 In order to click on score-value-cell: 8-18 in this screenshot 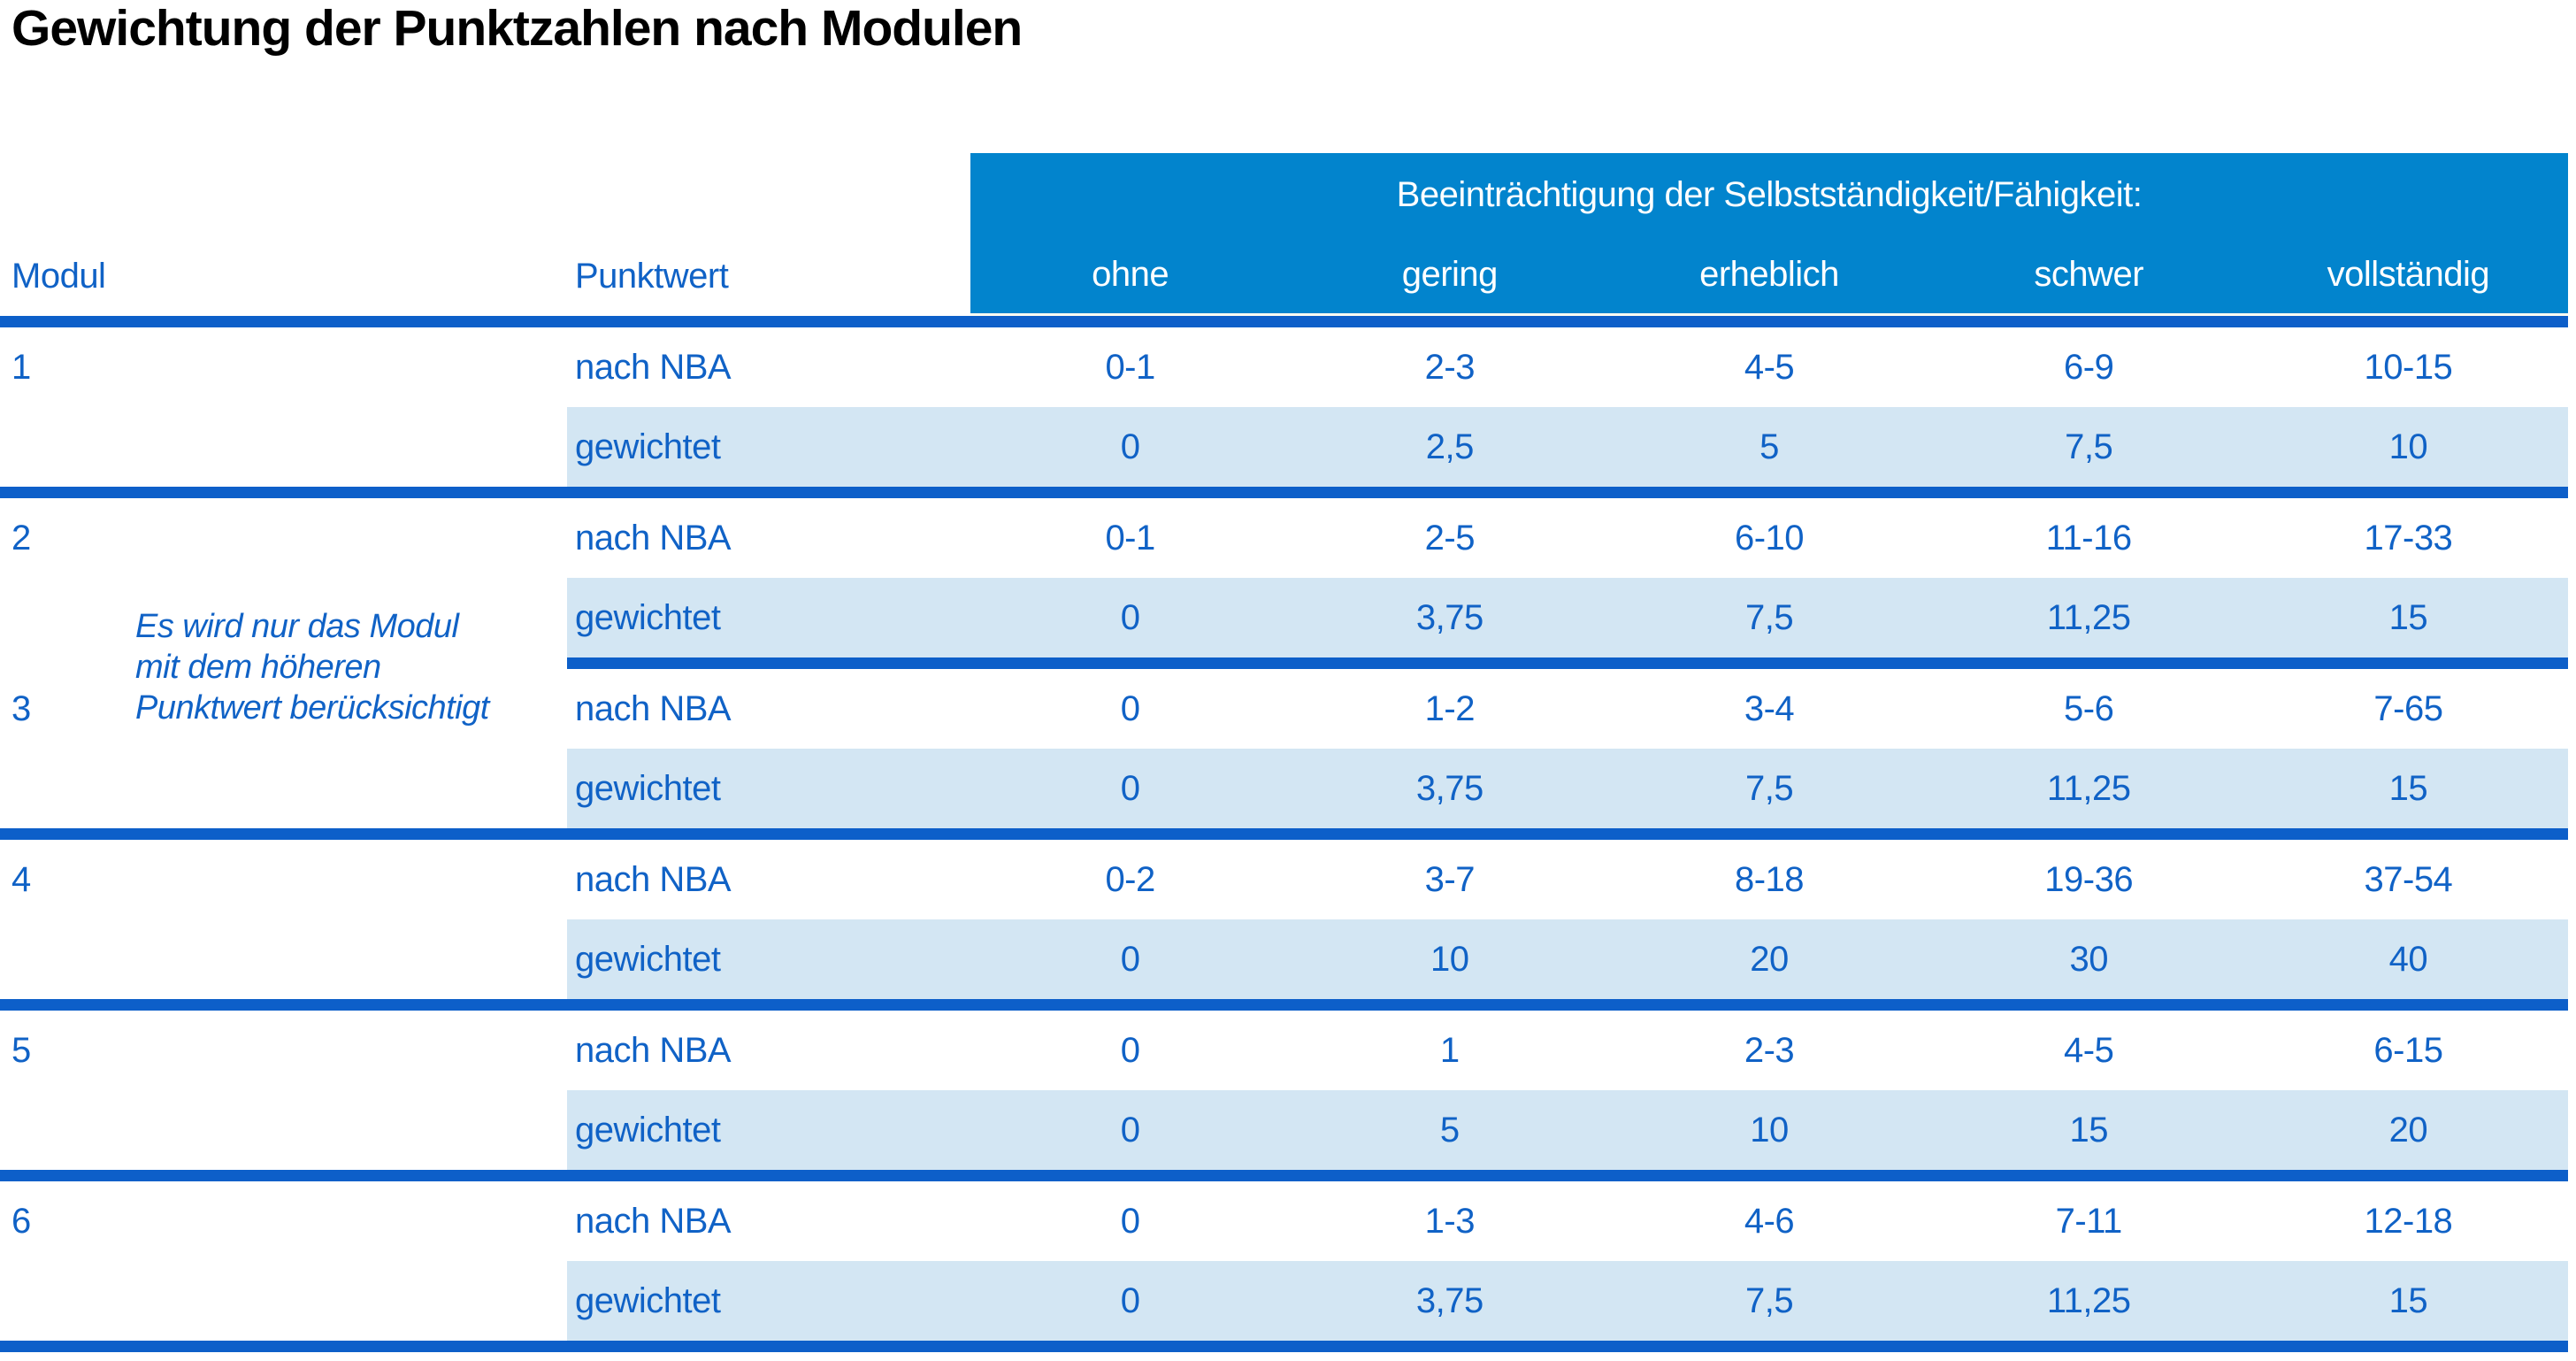, I will do `click(1769, 879)`.